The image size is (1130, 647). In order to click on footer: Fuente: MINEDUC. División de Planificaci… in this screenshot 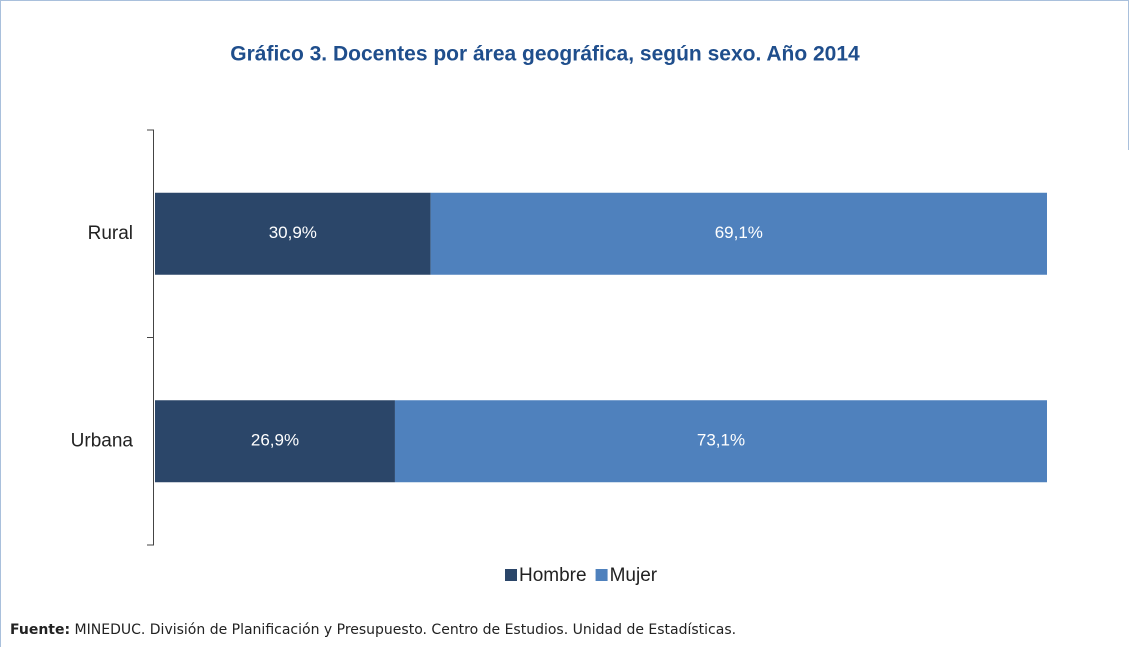, I will do `click(373, 630)`.